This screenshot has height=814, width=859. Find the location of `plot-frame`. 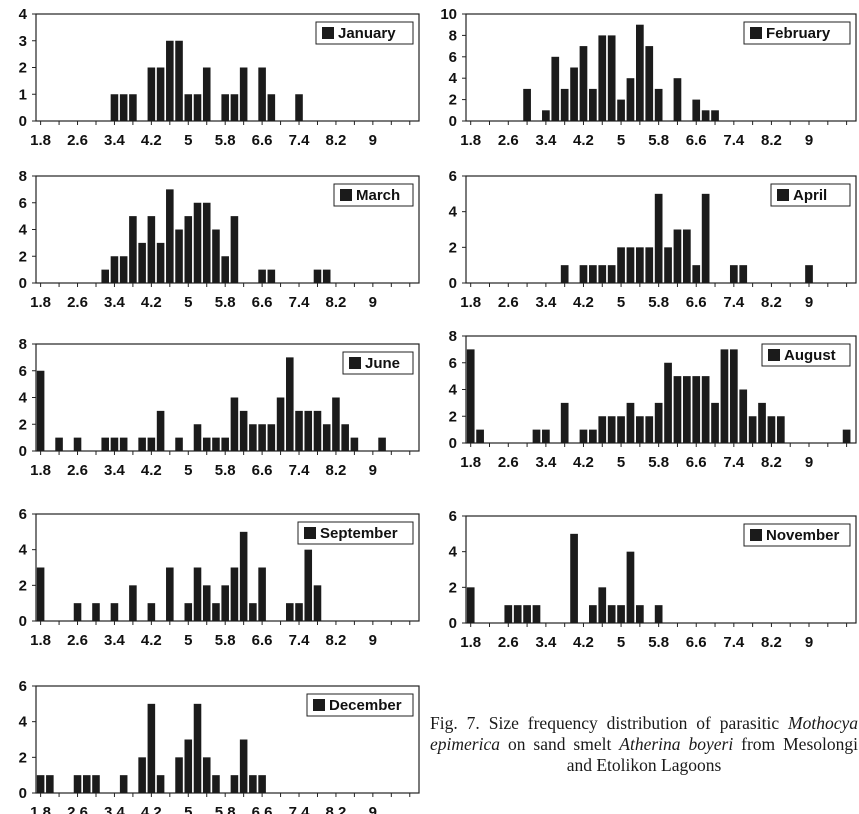

plot-frame is located at coordinates (227, 739).